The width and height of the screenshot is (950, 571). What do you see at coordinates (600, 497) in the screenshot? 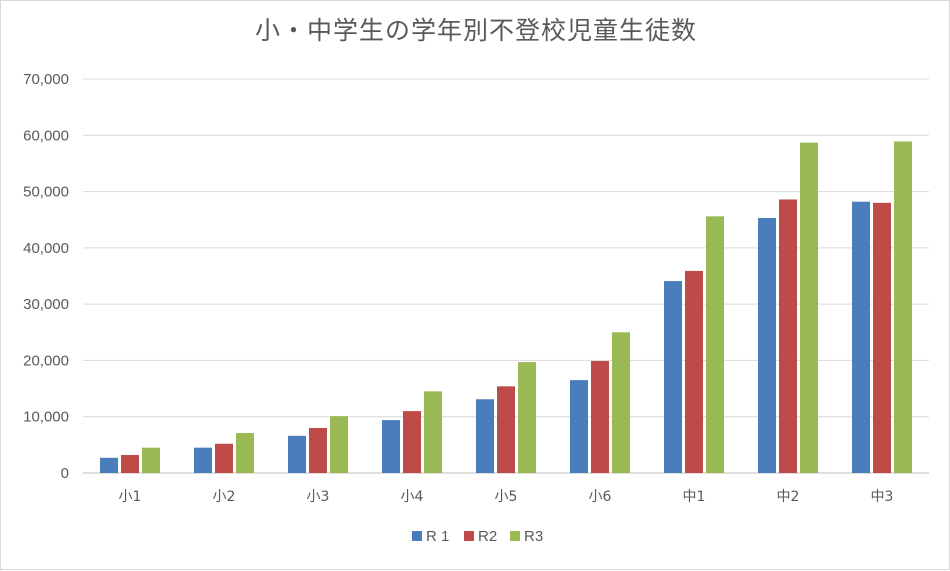
I see `x-tick-label: 小6` at bounding box center [600, 497].